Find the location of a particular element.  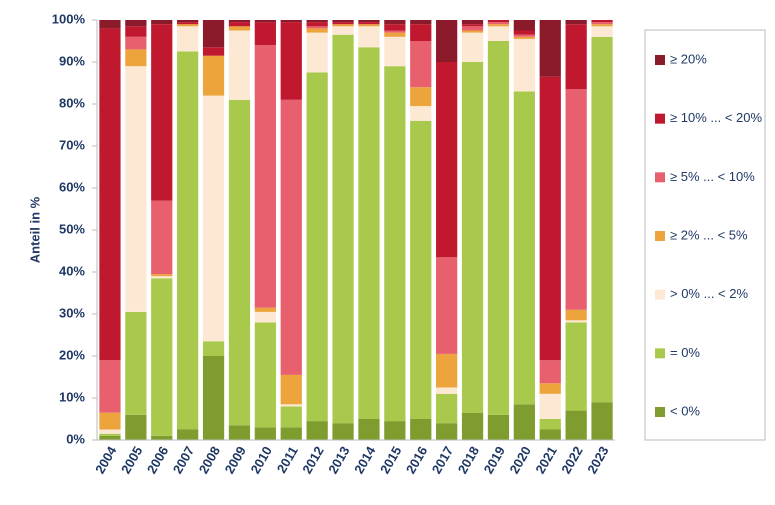

x-tick-label: 2021 is located at coordinates (545, 460).